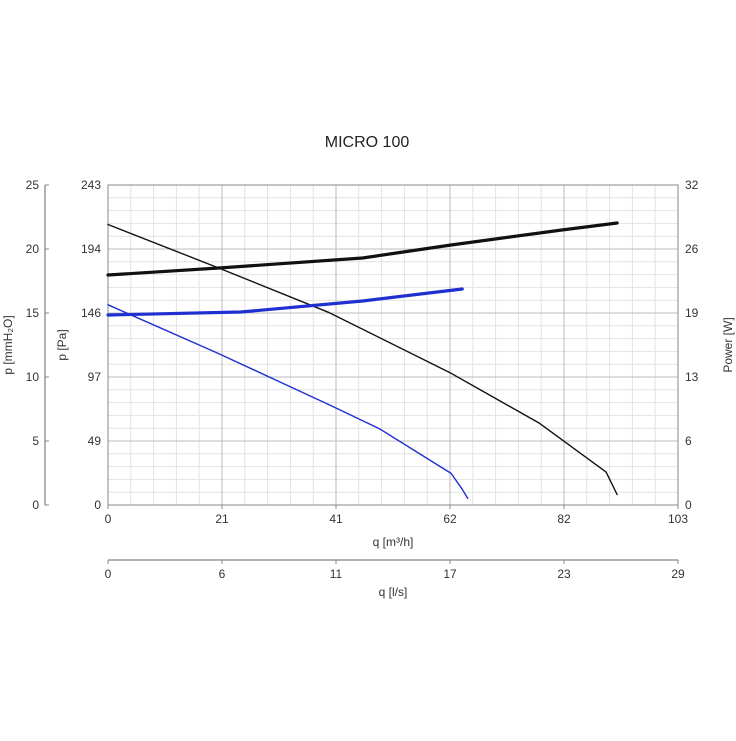 This screenshot has height=741, width=736. Describe the element at coordinates (35, 441) in the screenshot. I see `y-outer-tick-label: 5` at that location.